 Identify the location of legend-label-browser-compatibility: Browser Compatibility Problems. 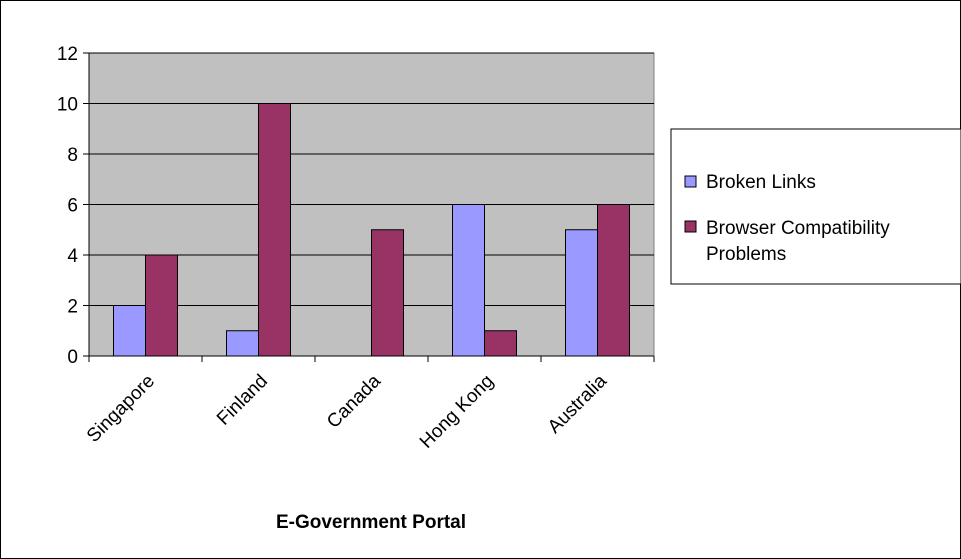
(800, 241).